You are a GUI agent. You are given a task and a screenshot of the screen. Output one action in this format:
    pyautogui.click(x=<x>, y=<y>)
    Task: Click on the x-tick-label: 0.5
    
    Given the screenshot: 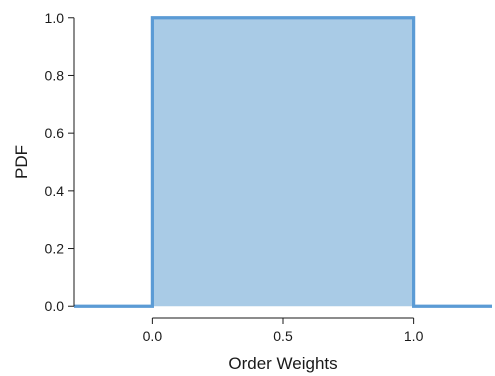 What is the action you would take?
    pyautogui.click(x=283, y=336)
    